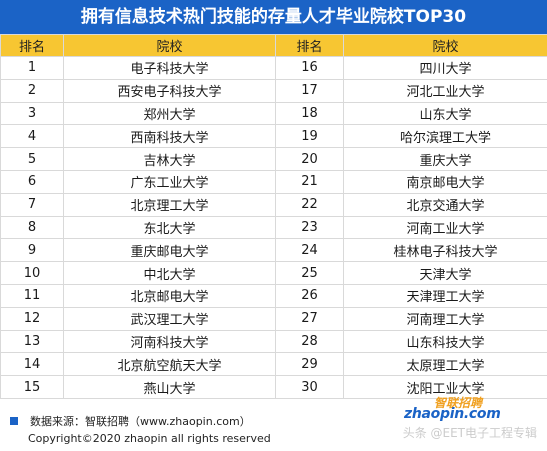 This screenshot has height=451, width=547. What do you see at coordinates (169, 159) in the screenshot?
I see `school-cell: 吉林大学` at bounding box center [169, 159].